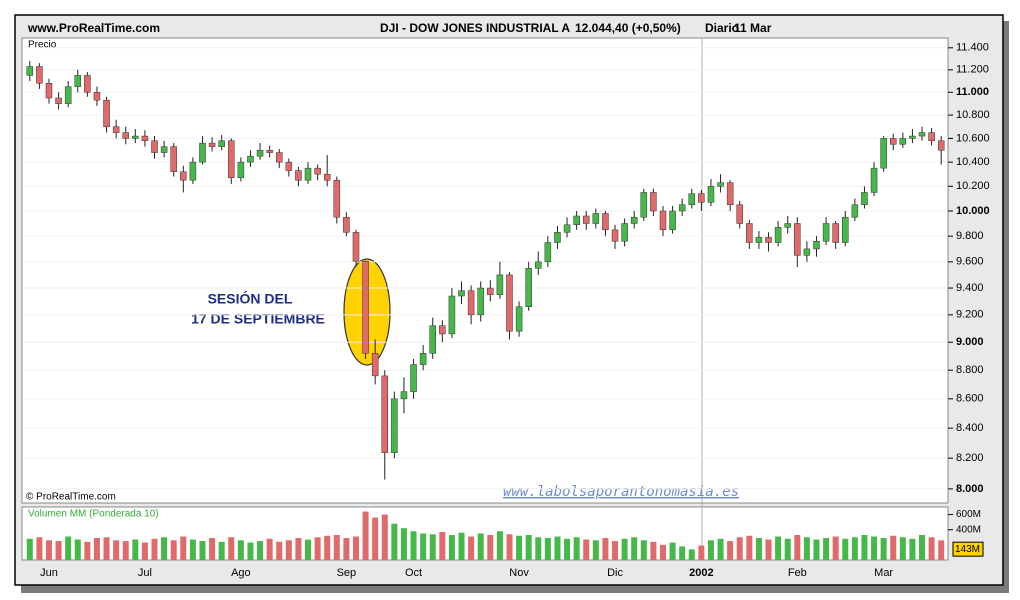  What do you see at coordinates (970, 428) in the screenshot?
I see `y-tick-label: 8.400` at bounding box center [970, 428].